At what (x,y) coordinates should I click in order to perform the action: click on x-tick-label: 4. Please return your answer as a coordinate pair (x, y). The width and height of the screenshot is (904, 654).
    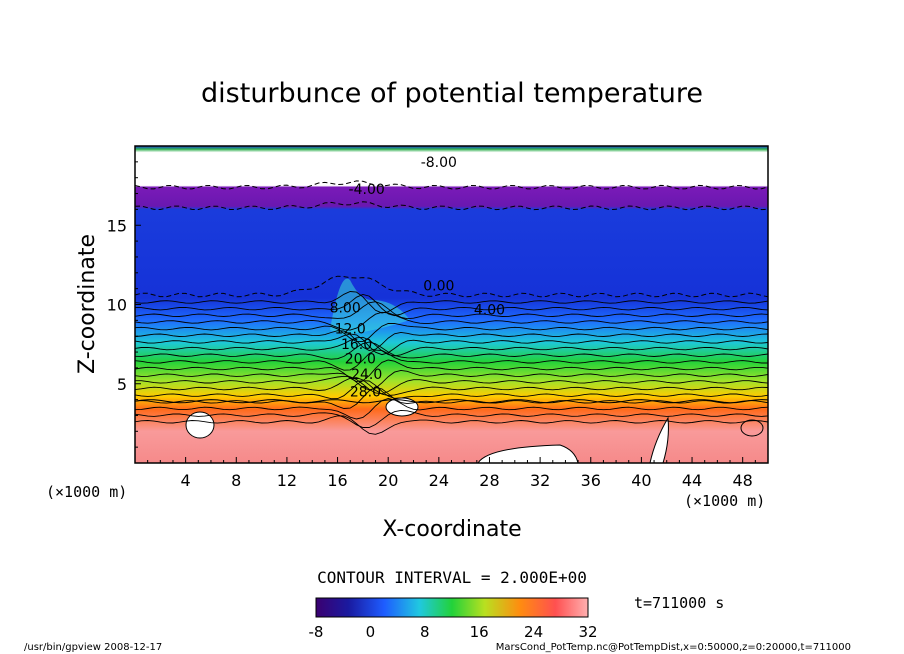
    Looking at the image, I should click on (186, 480).